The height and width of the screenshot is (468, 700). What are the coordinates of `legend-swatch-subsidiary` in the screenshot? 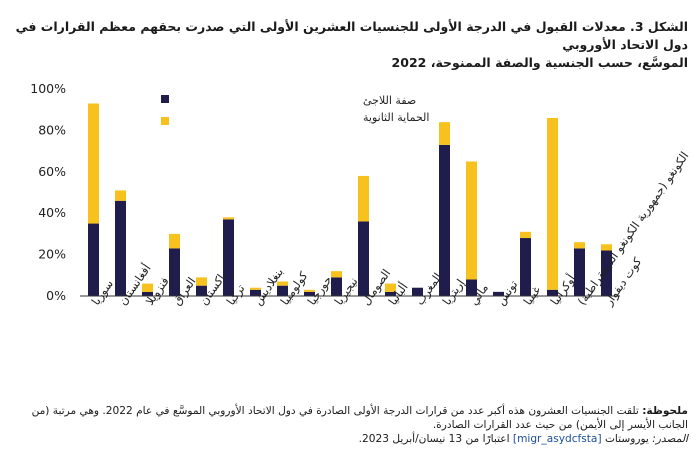 It's located at (165, 121).